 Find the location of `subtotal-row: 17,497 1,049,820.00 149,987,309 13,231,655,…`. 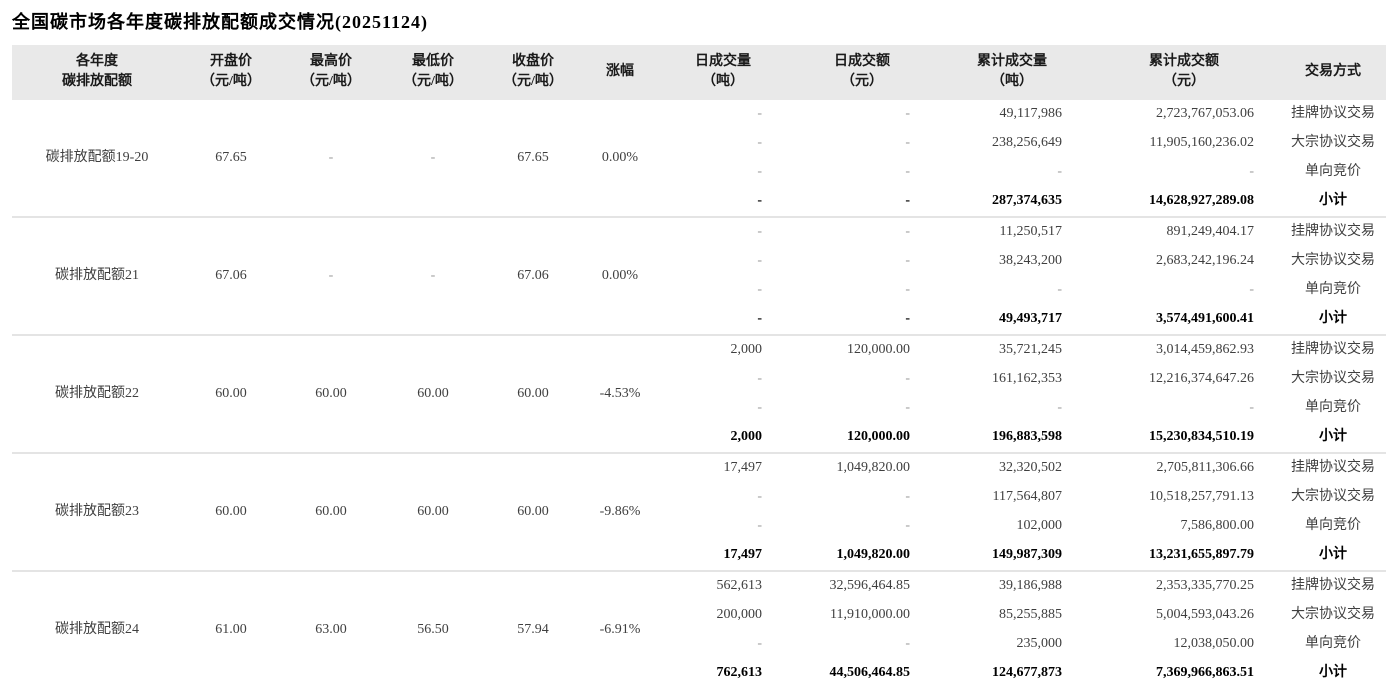

subtotal-row: 17,497 1,049,820.00 149,987,309 13,231,655,… is located at coordinates (699, 556).